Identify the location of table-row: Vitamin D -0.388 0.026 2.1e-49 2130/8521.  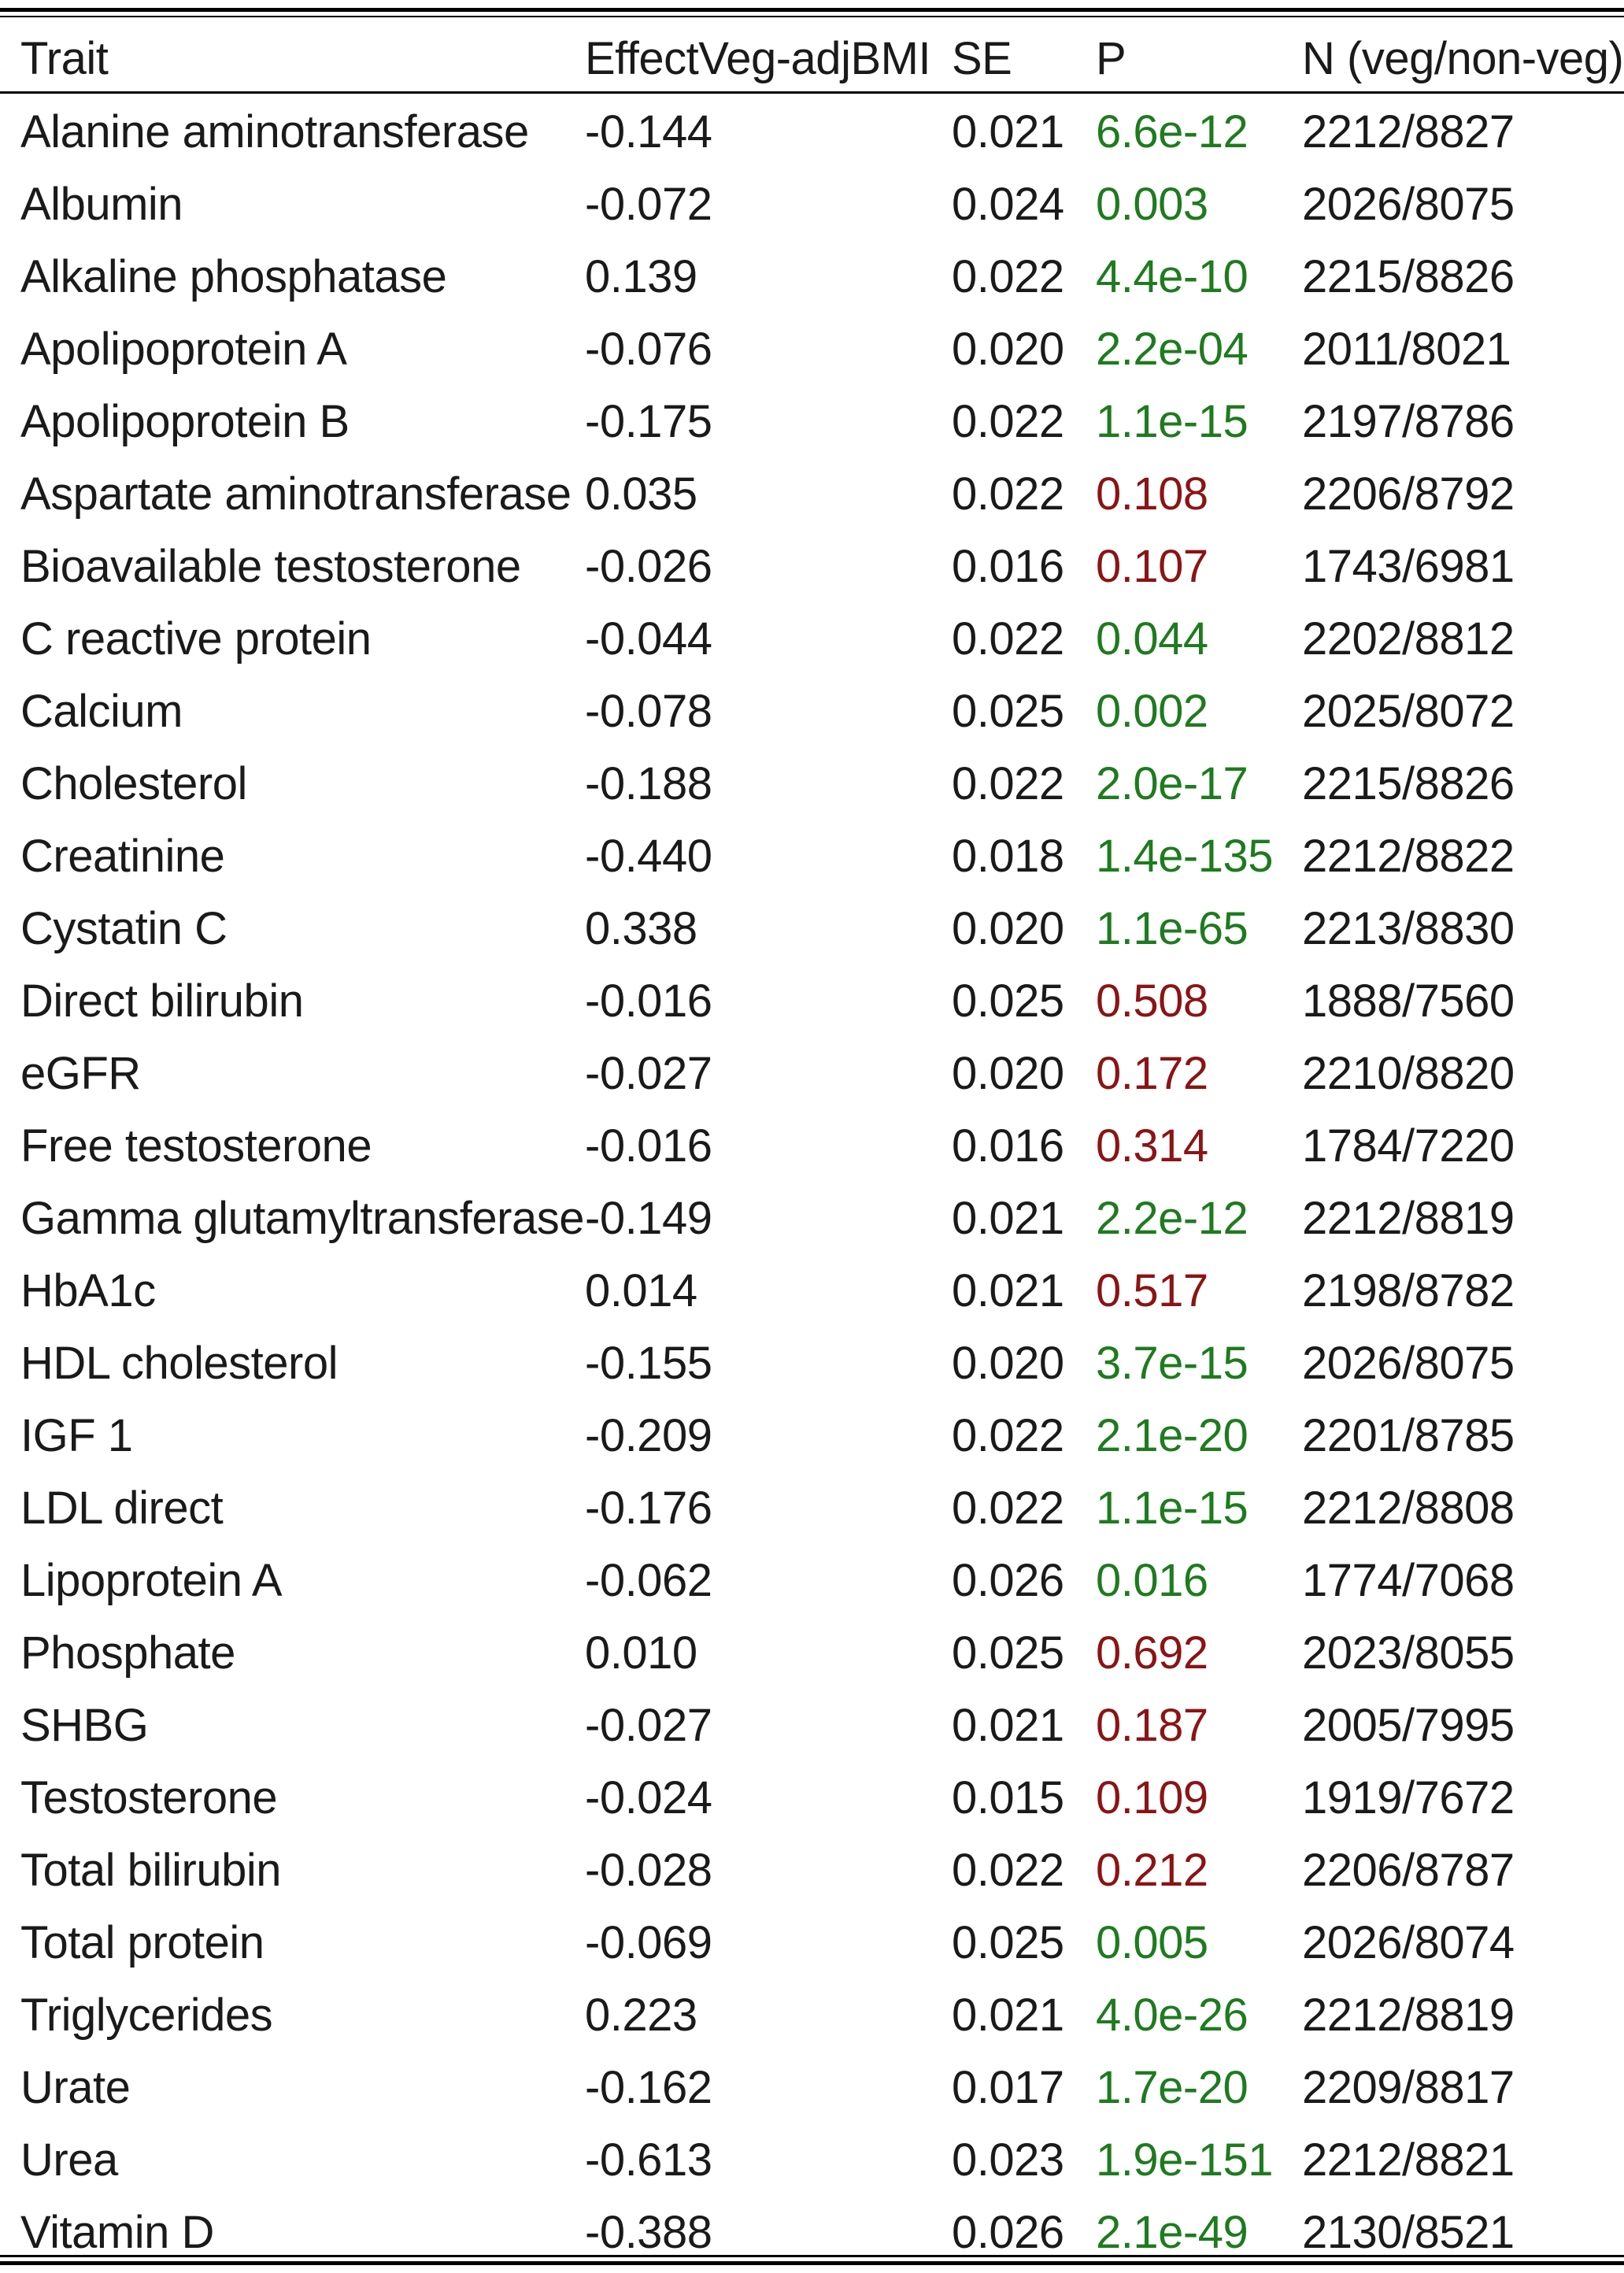
(812, 2233).